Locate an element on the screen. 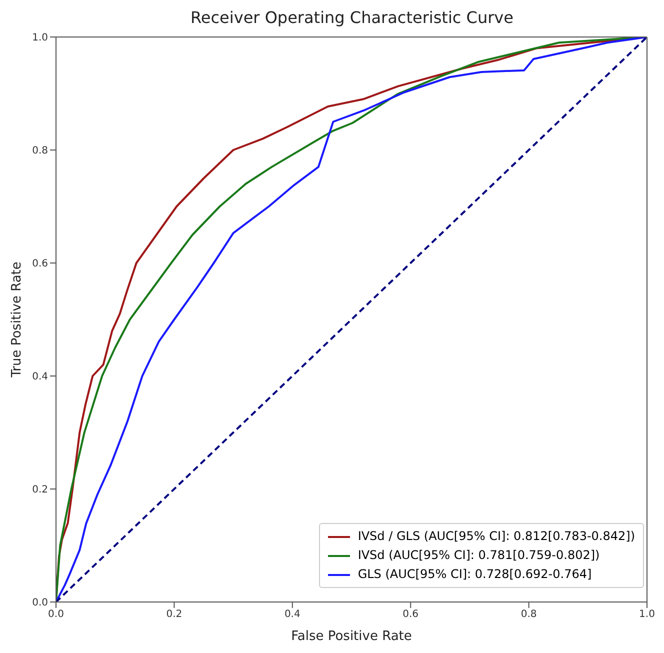 The height and width of the screenshot is (653, 664). y-tick-label: 0.6 is located at coordinates (40, 264).